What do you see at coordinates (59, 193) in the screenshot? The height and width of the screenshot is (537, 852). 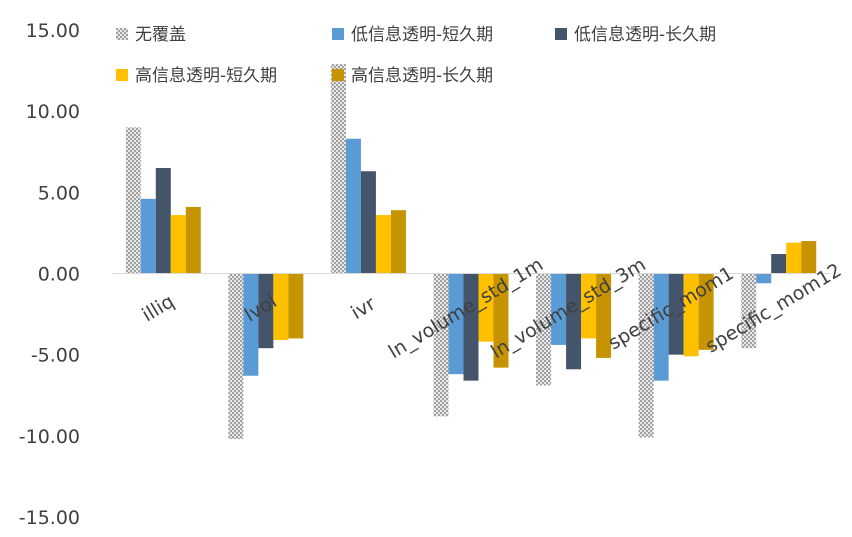 I see `y-tick-label: 5.00` at bounding box center [59, 193].